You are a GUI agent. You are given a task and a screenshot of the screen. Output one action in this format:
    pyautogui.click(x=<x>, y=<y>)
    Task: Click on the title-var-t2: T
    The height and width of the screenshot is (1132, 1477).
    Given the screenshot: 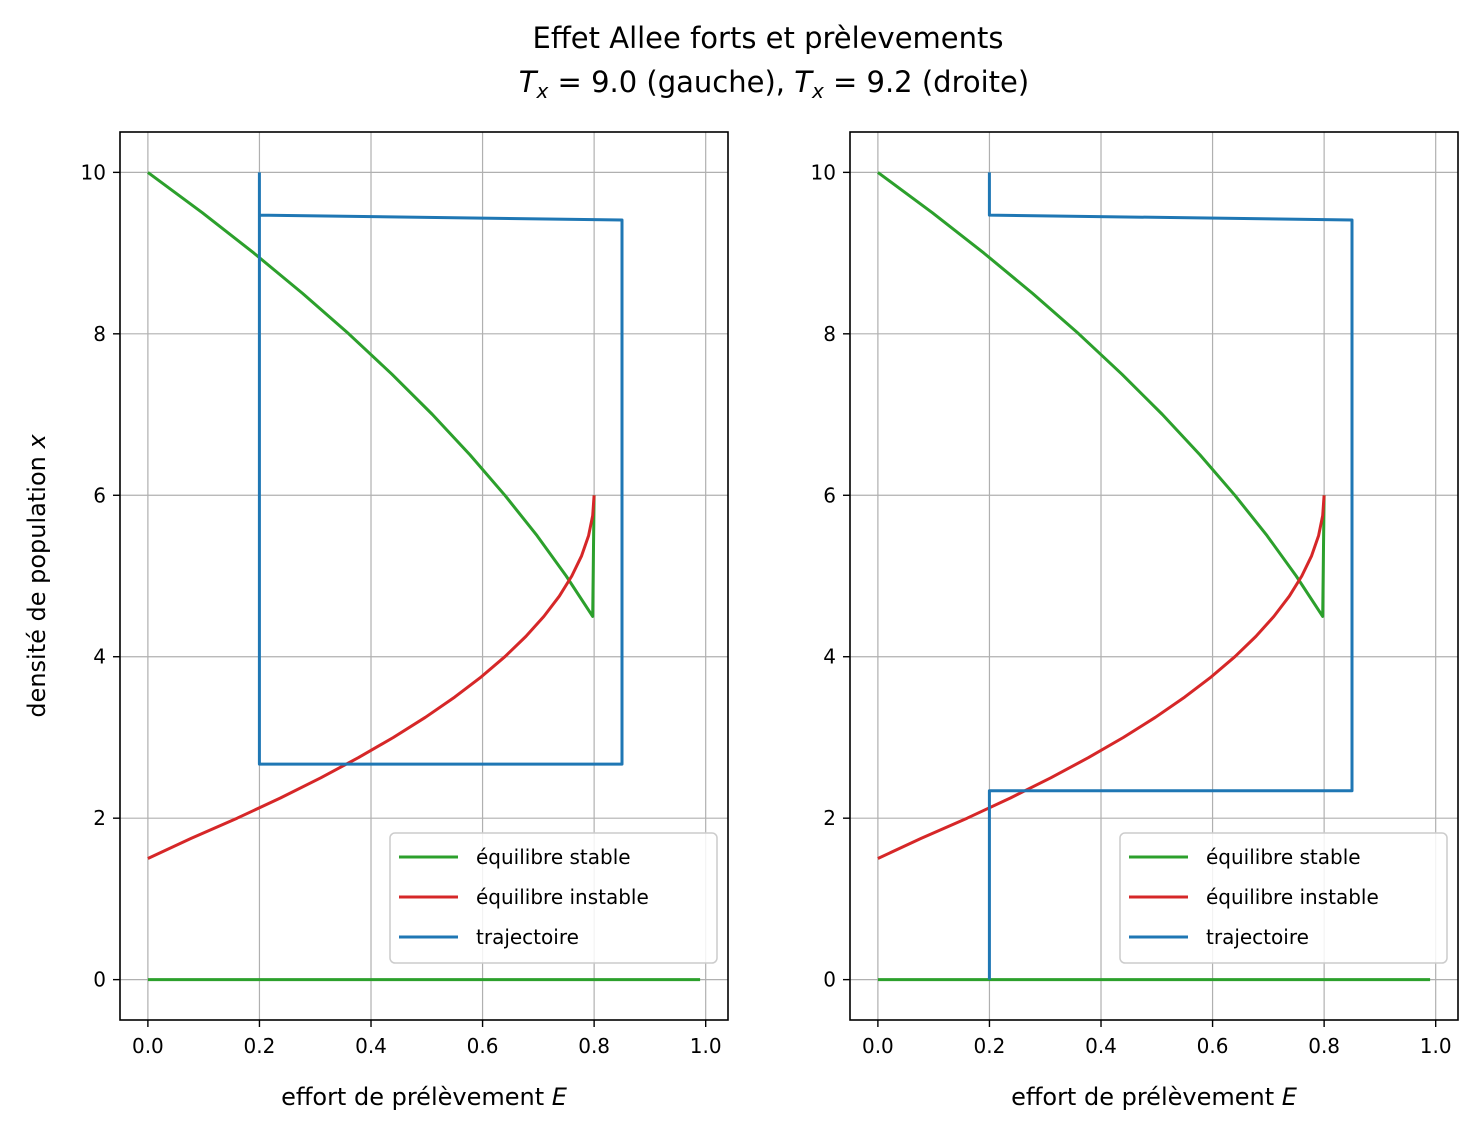 What is the action you would take?
    pyautogui.click(x=804, y=82)
    